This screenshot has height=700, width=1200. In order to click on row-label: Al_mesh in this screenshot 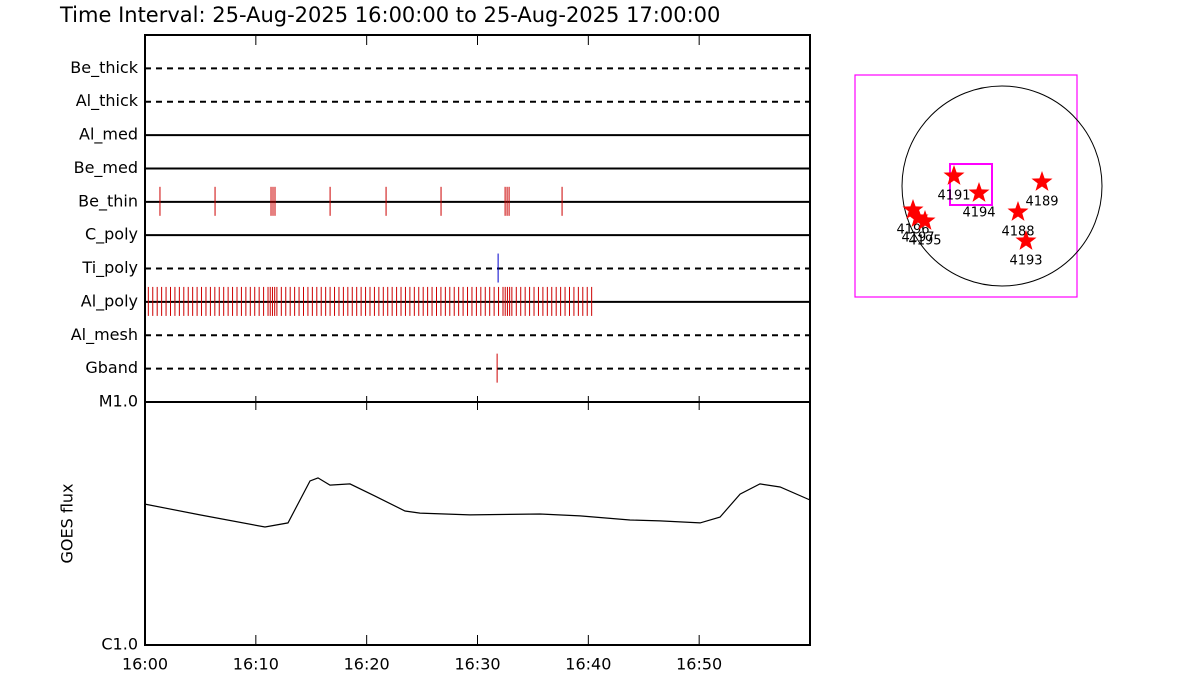, I will do `click(104, 335)`.